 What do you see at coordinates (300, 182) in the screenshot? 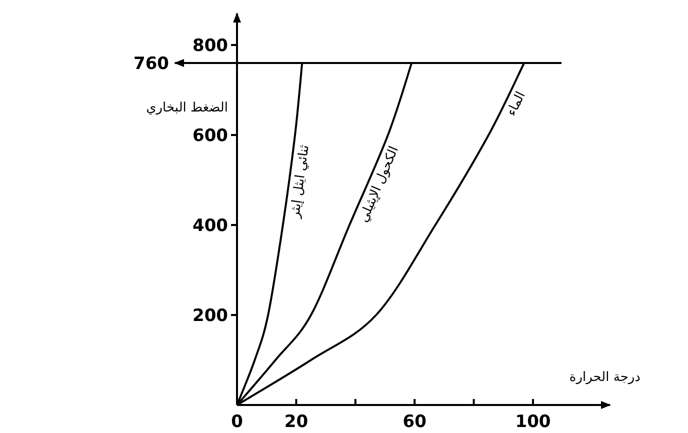
I see `text: ثنائي ايثل إيثر` at bounding box center [300, 182].